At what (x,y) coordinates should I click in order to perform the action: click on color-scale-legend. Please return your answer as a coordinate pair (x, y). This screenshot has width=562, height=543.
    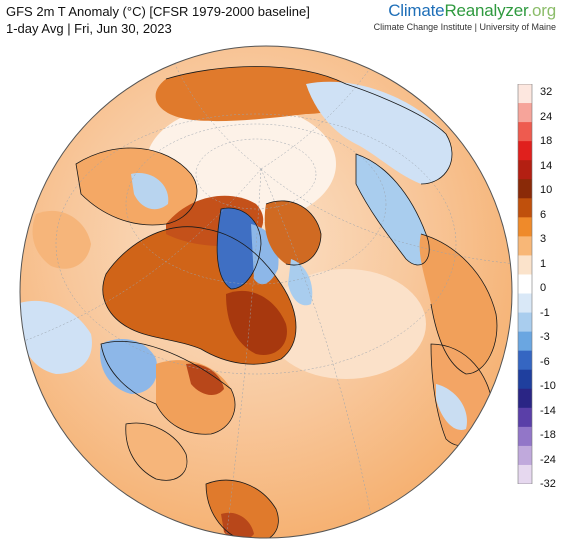
    Looking at the image, I should click on (525, 284).